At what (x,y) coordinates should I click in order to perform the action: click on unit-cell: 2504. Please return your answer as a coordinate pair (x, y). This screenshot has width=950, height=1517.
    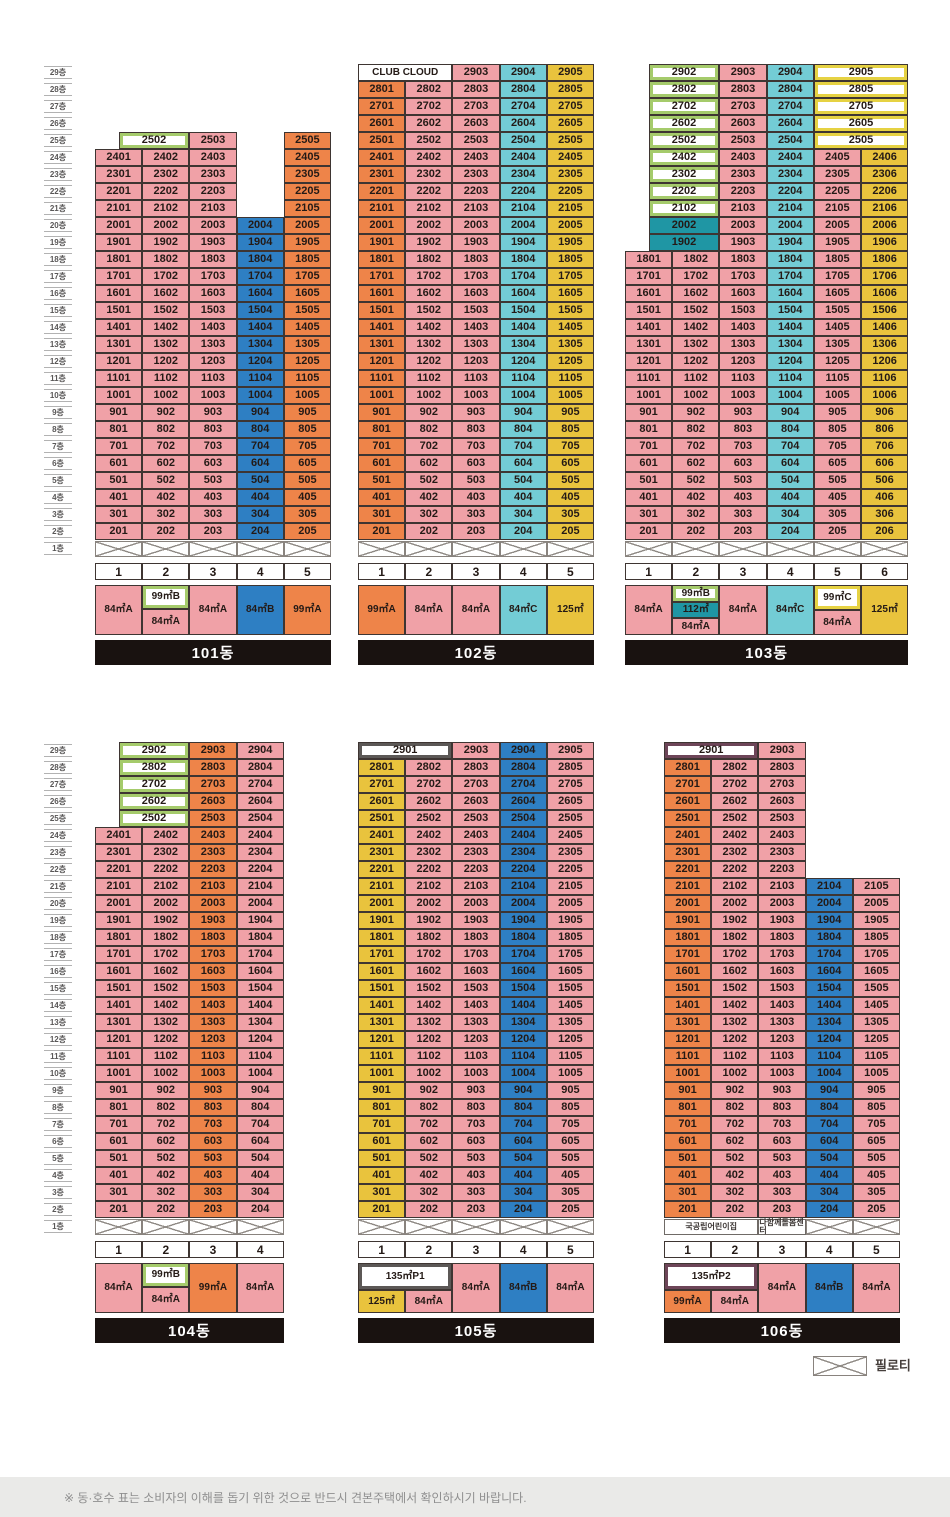
    Looking at the image, I should click on (260, 818).